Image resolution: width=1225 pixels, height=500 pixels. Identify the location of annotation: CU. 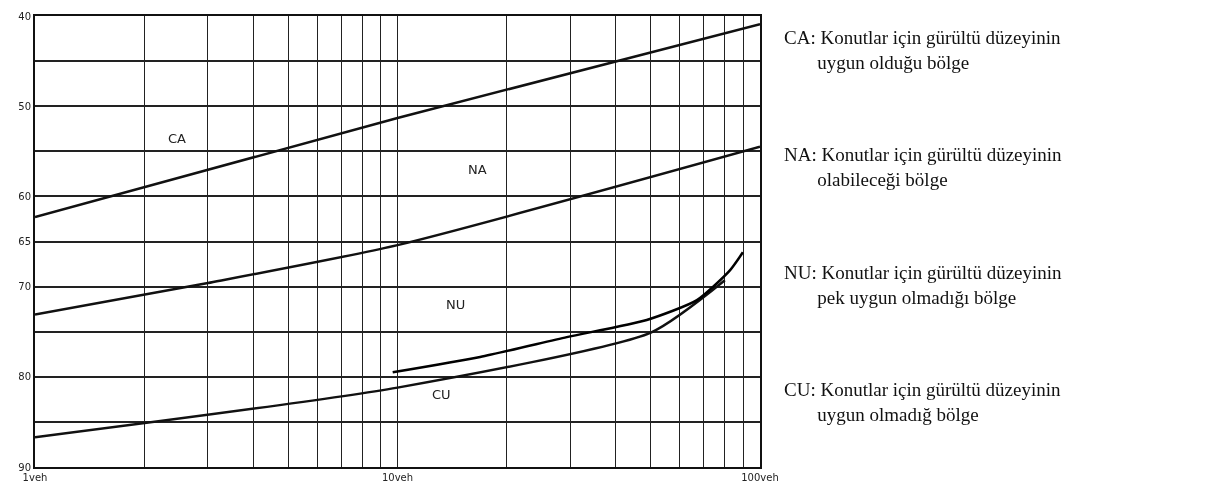
(441, 394).